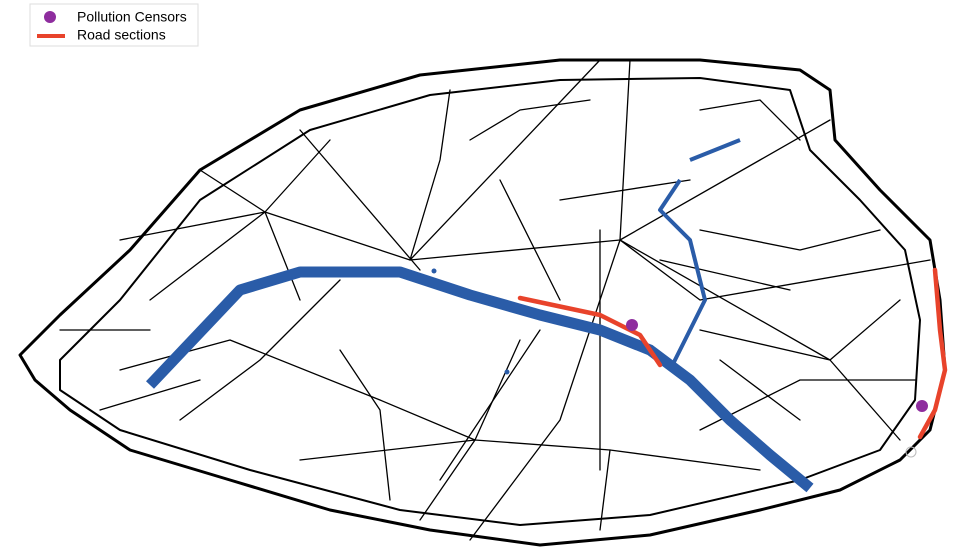  I want to click on road-sections, so click(732, 353).